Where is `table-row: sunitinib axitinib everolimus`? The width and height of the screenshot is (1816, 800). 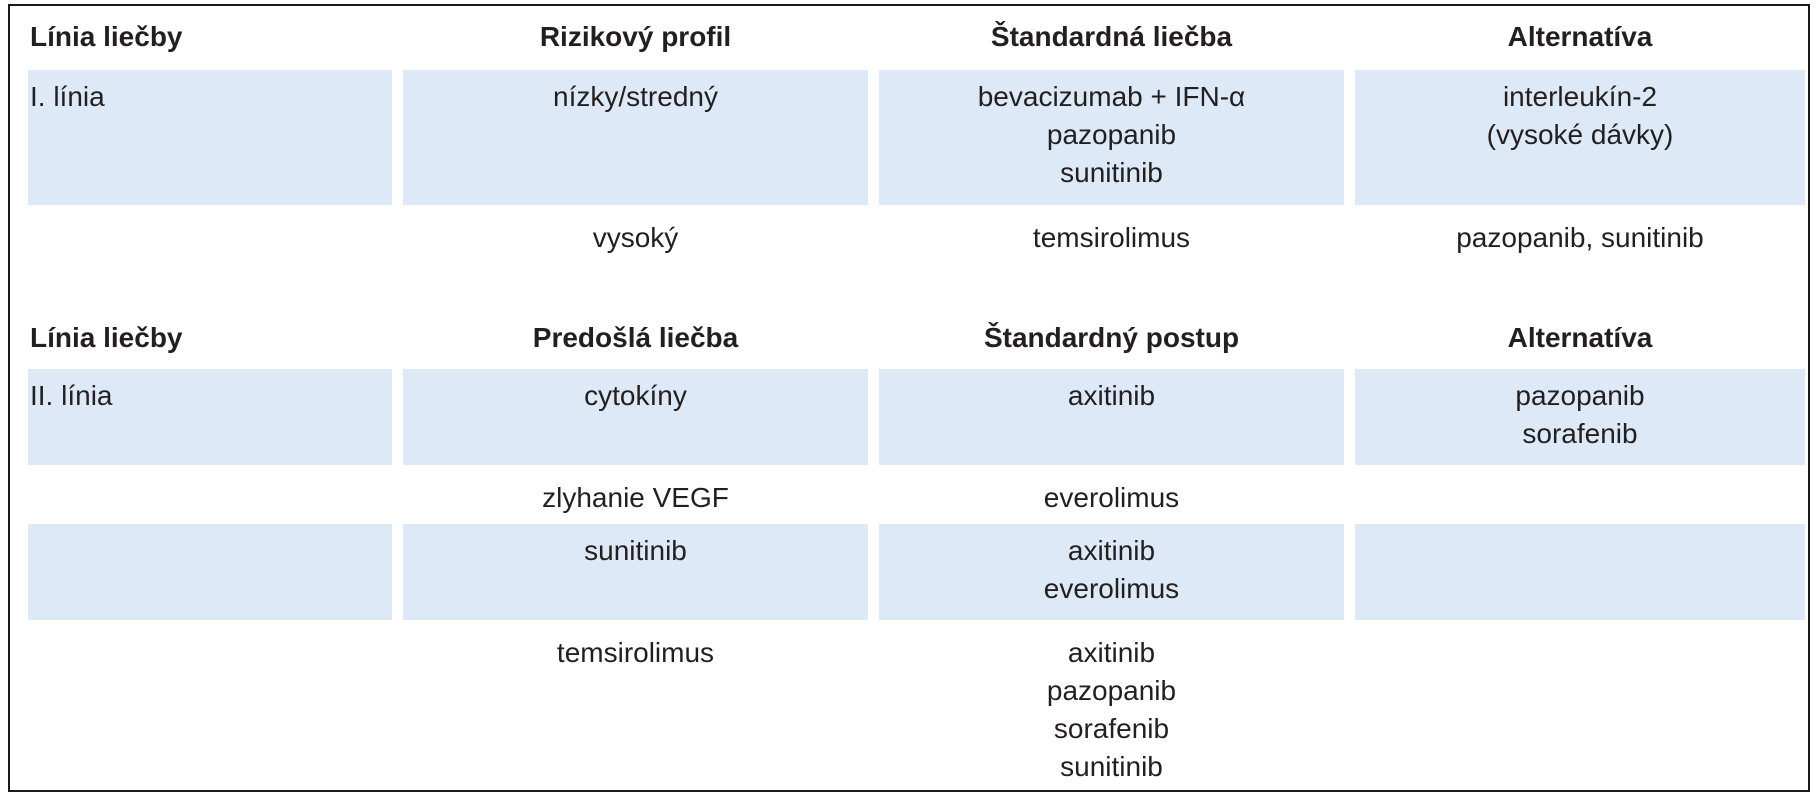 table-row: sunitinib axitinib everolimus is located at coordinates (916, 572).